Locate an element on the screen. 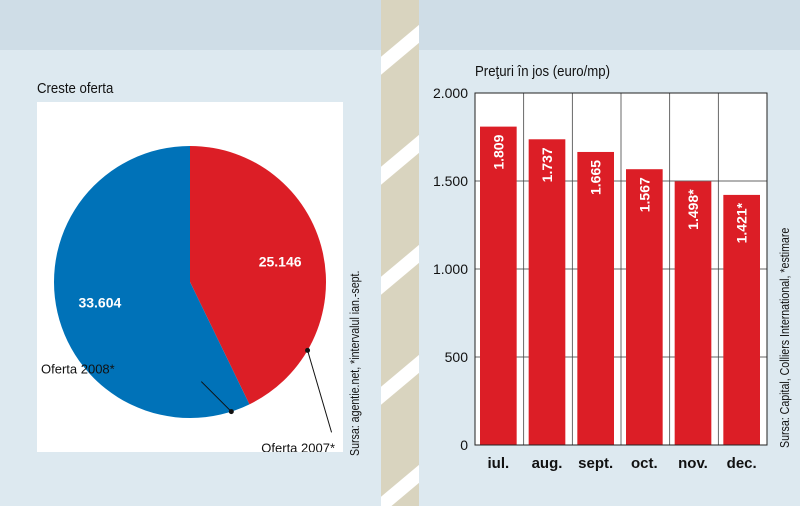  bar-value-label-aug: 1.737 is located at coordinates (547, 164).